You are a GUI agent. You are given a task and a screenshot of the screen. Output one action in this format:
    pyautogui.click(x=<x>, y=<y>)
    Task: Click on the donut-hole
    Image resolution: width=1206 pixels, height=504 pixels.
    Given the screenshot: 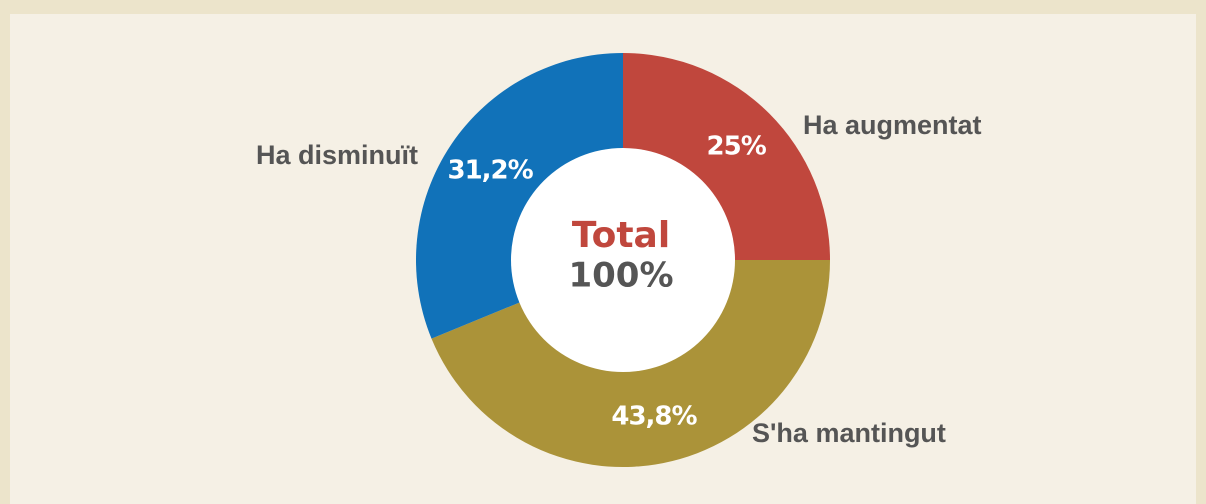 What is the action you would take?
    pyautogui.click(x=623, y=260)
    